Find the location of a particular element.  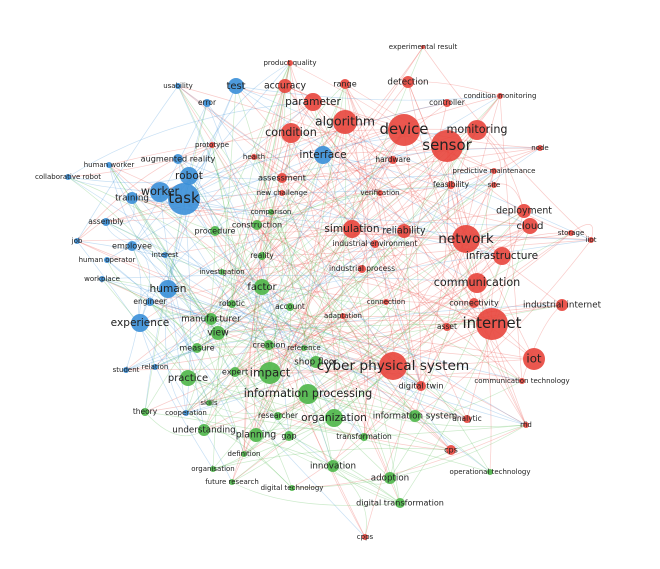

node-label: transformation is located at coordinates (364, 436).